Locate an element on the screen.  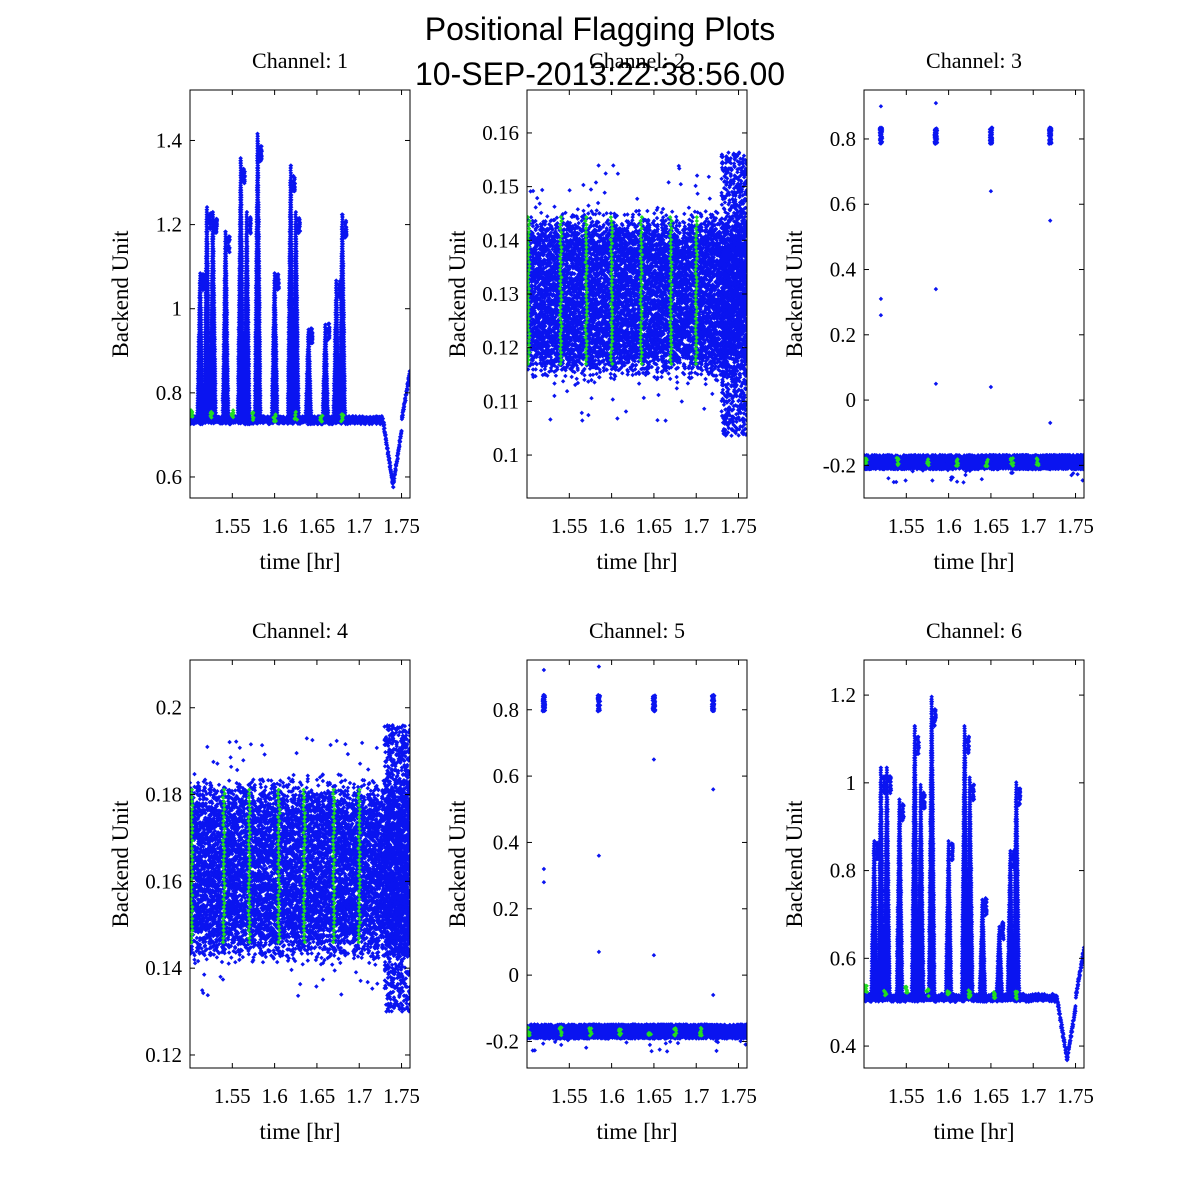
y-tick-label: 0.18 is located at coordinates (163, 795).